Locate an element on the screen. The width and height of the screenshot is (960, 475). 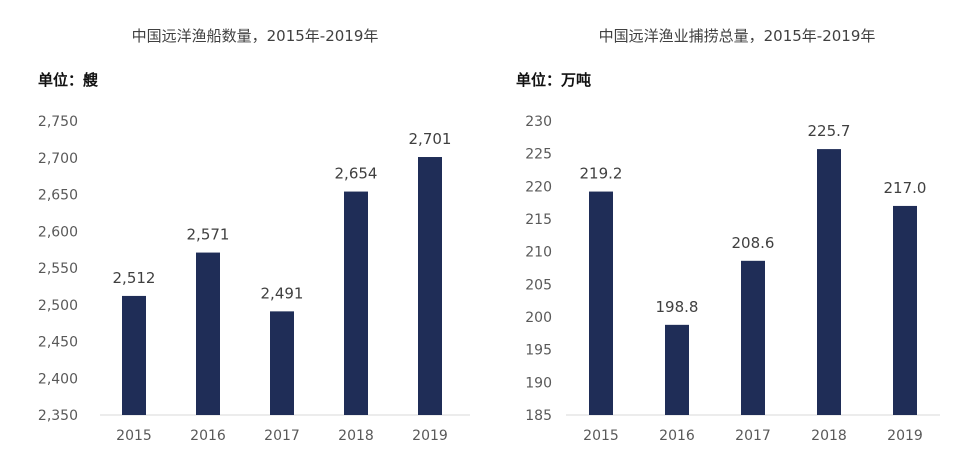
data-label: 2,571 is located at coordinates (208, 235).